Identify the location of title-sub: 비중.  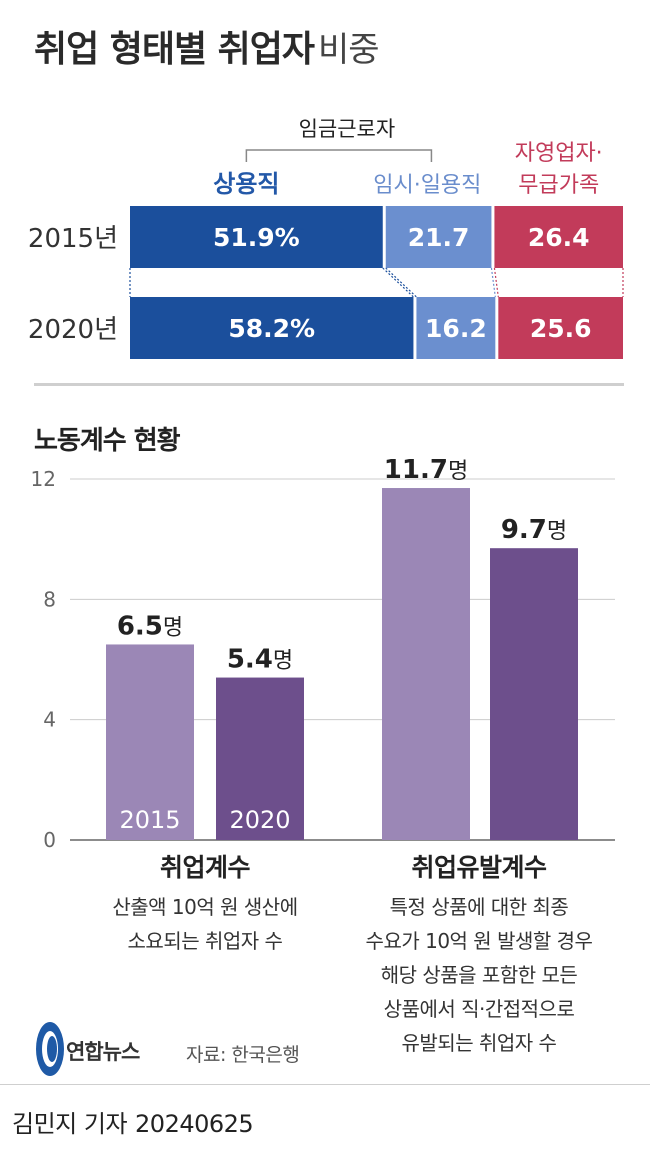
(349, 50).